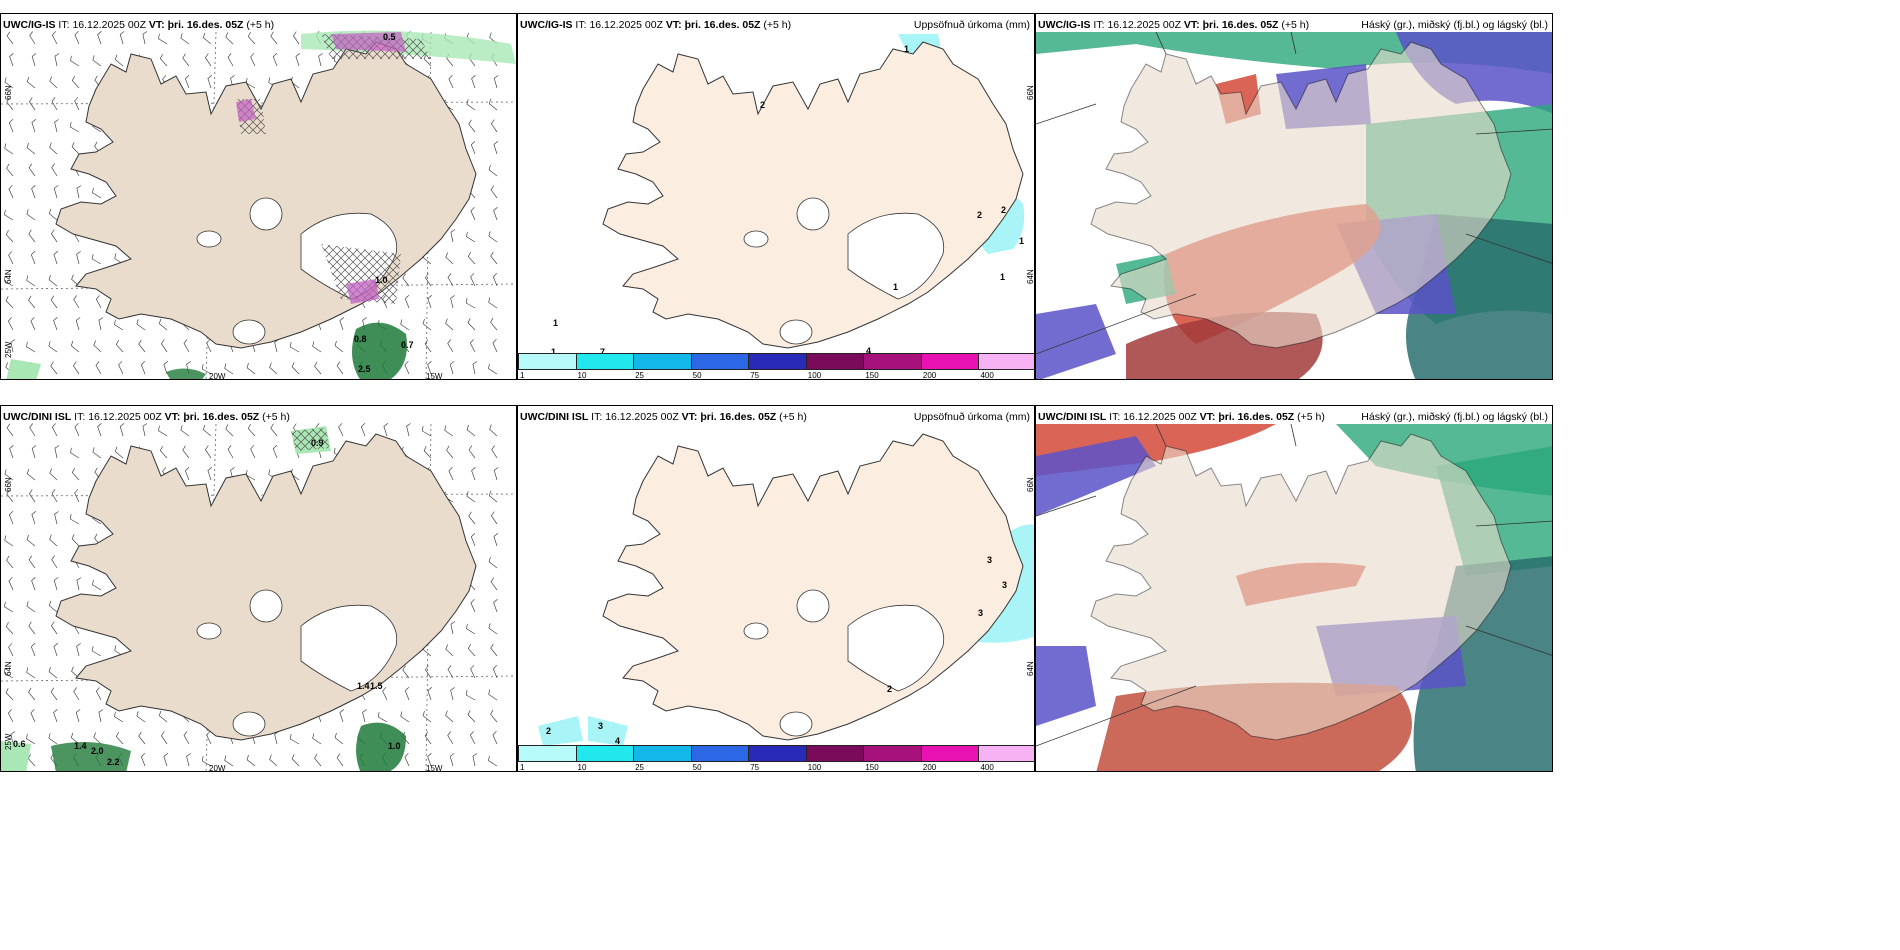 This screenshot has height=950, width=1900. Describe the element at coordinates (1294, 585) in the screenshot. I see `map-borders` at that location.